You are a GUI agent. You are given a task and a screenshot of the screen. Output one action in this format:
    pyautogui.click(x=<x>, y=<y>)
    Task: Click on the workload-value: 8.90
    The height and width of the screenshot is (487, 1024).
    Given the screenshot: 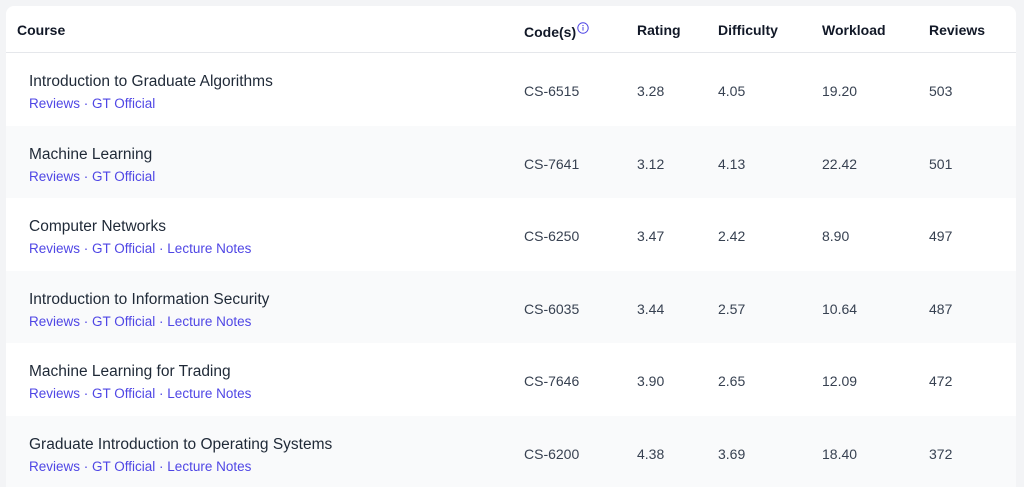 What is the action you would take?
    pyautogui.click(x=836, y=236)
    